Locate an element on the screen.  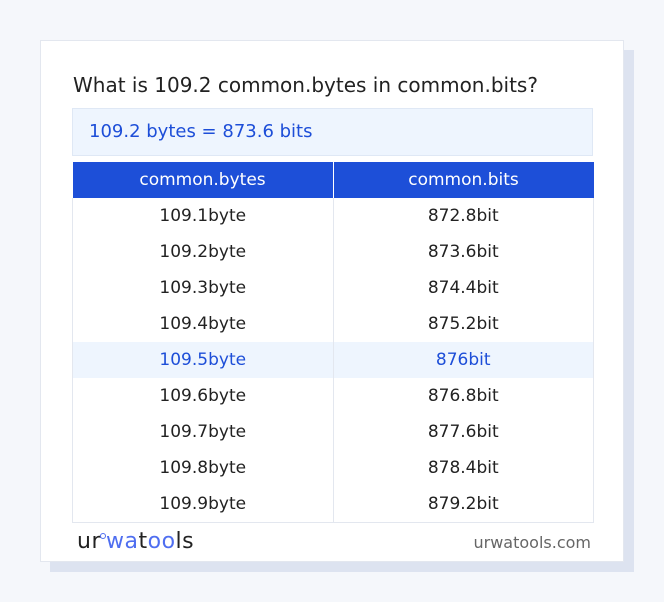
conversion-result: 109.2 bytes = 873.6 bits is located at coordinates (332, 132).